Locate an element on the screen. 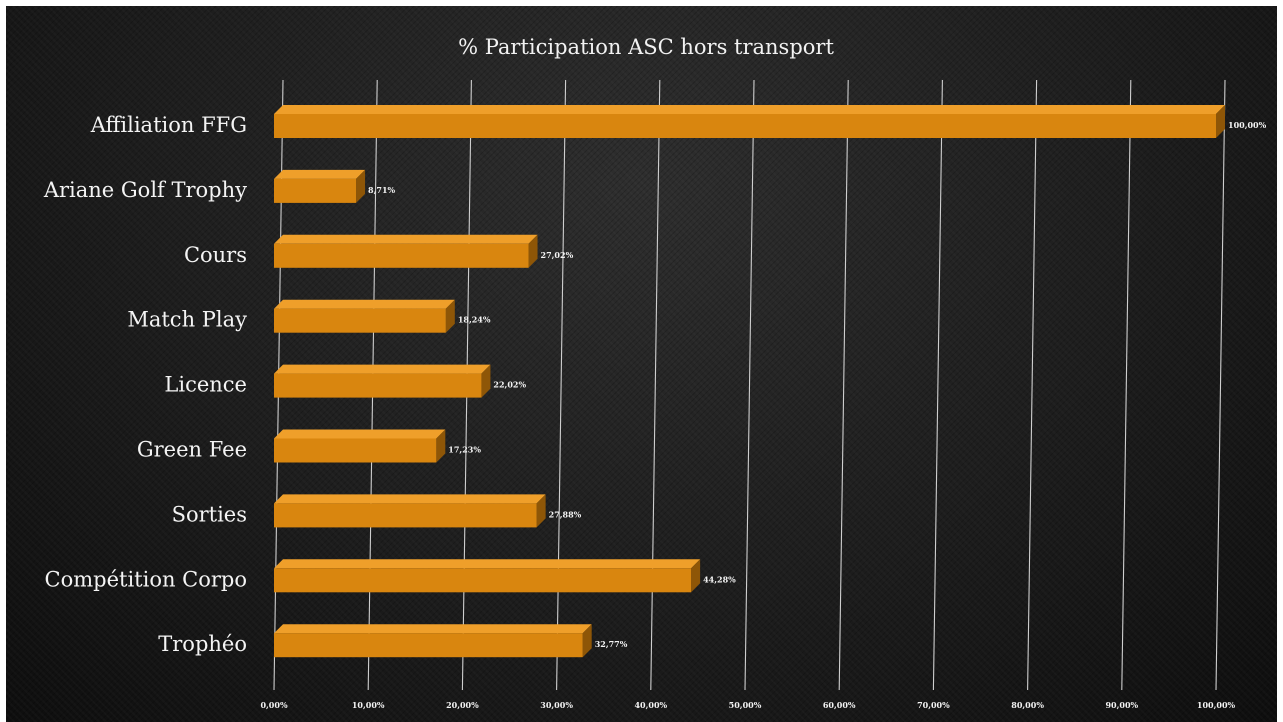 This screenshot has width=1283, height=722. category-label: Trophéo is located at coordinates (202, 644).